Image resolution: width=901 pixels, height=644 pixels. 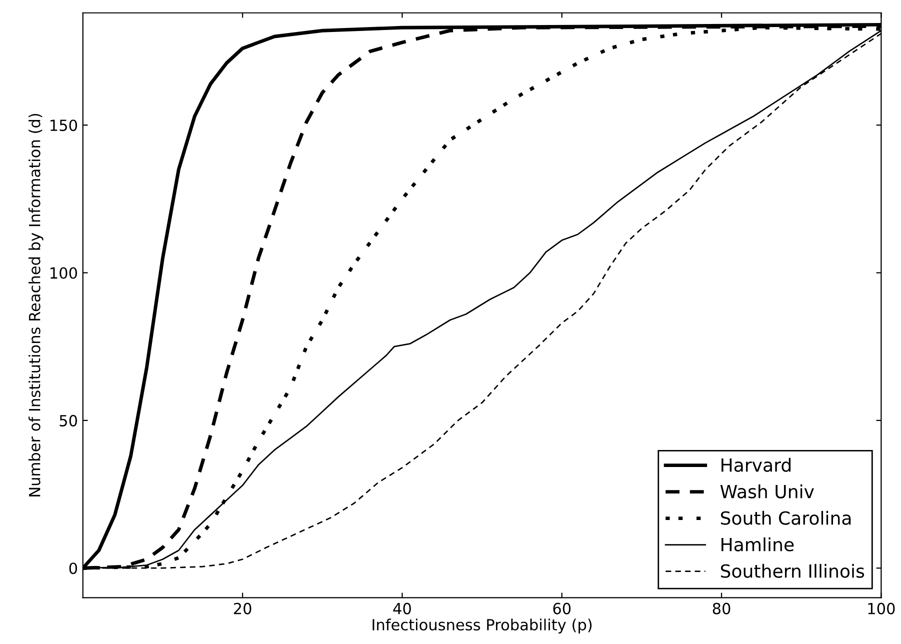 What do you see at coordinates (721, 608) in the screenshot?
I see `x-tick-label: 80` at bounding box center [721, 608].